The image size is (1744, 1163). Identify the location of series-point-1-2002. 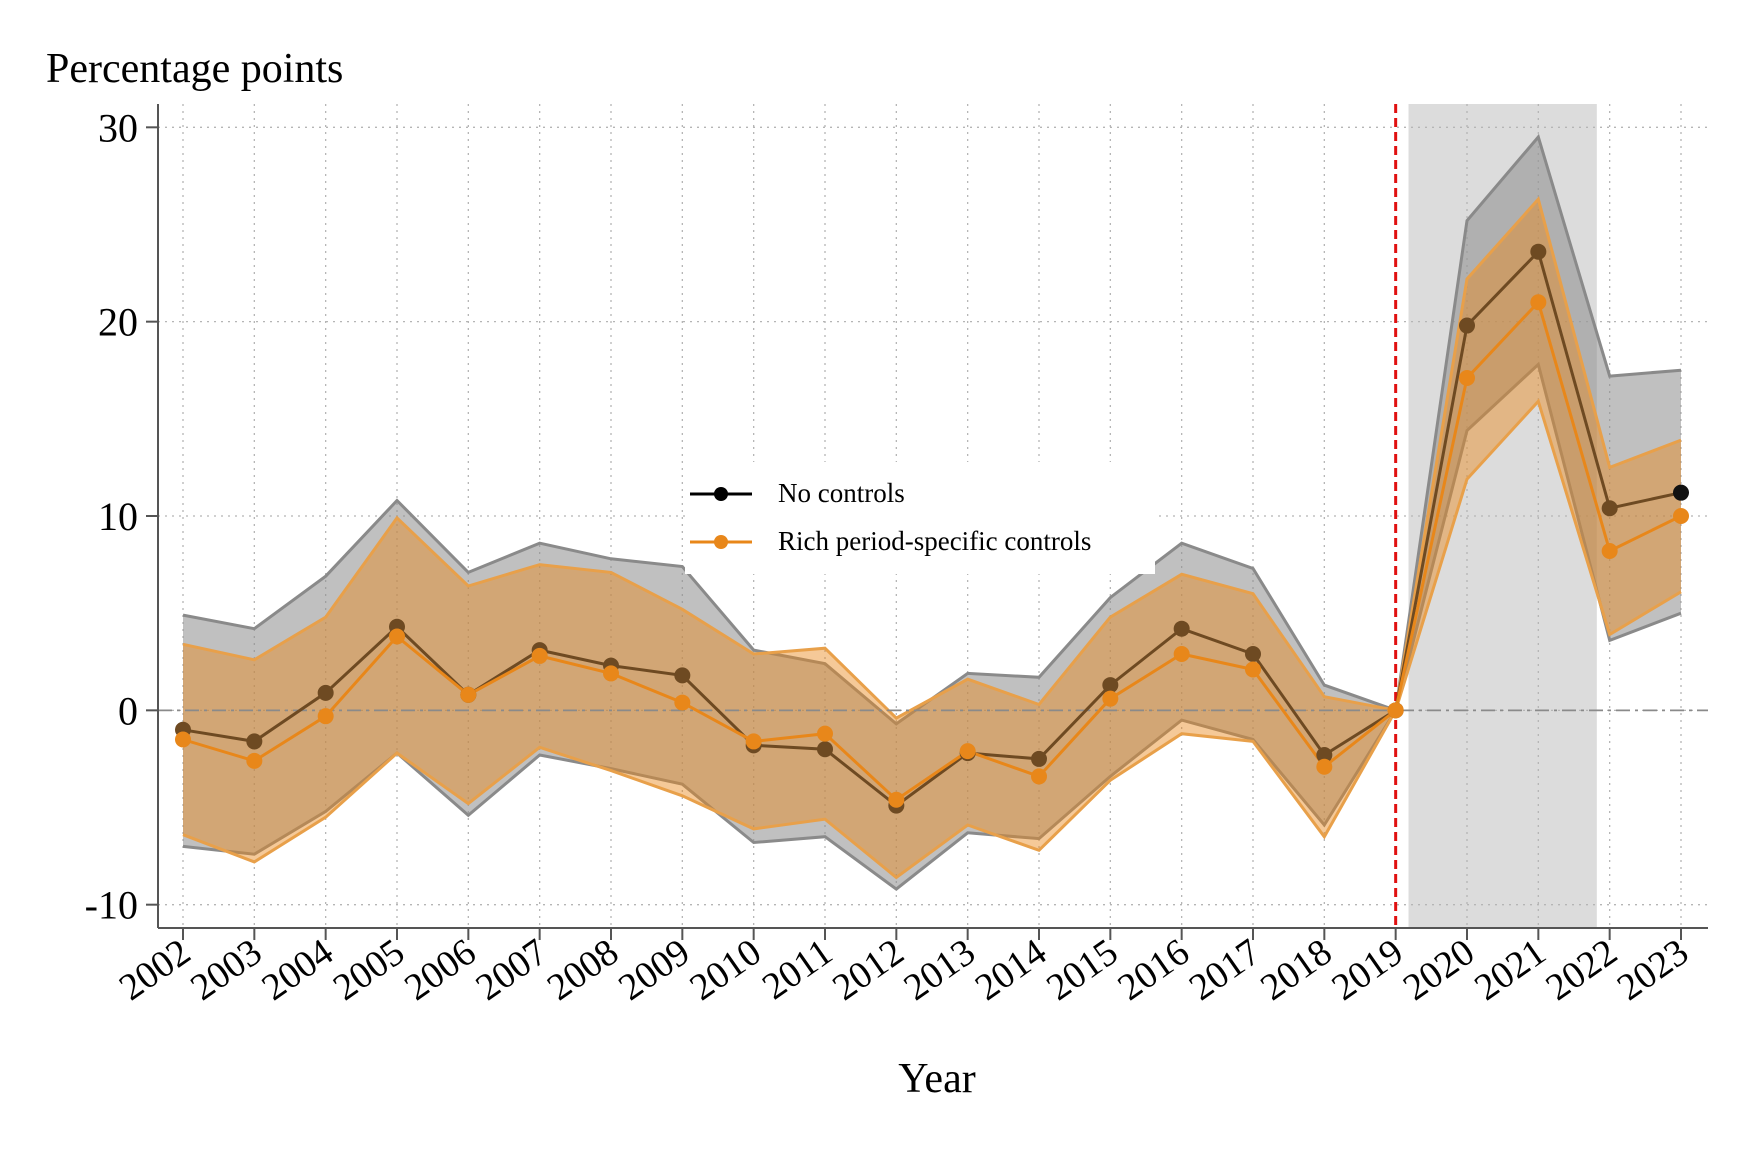
(183, 739).